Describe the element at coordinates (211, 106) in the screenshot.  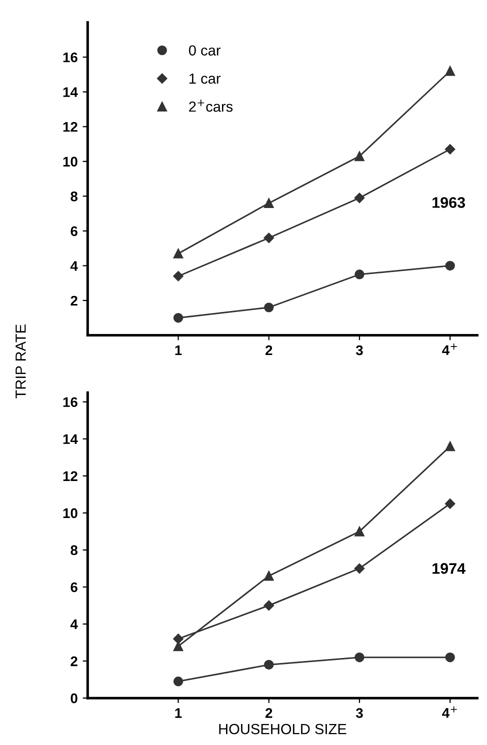
I see `legend-label: 2$^{+}$cars` at that location.